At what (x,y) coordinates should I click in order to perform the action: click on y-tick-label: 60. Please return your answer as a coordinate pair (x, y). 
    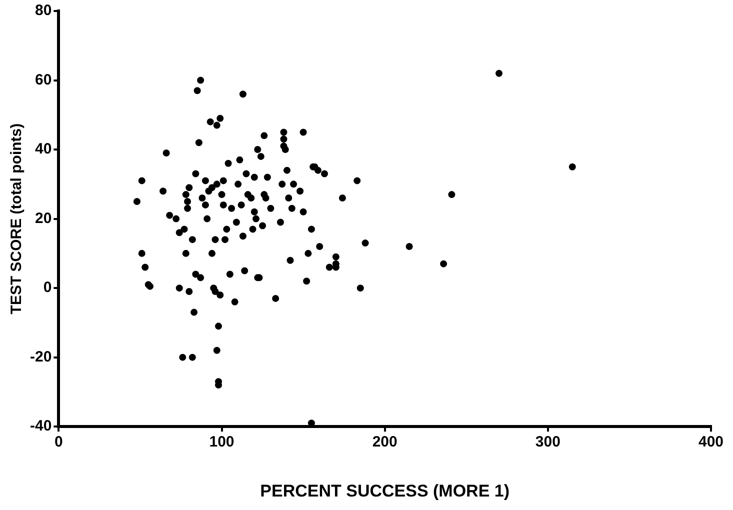
    Looking at the image, I should click on (43, 79).